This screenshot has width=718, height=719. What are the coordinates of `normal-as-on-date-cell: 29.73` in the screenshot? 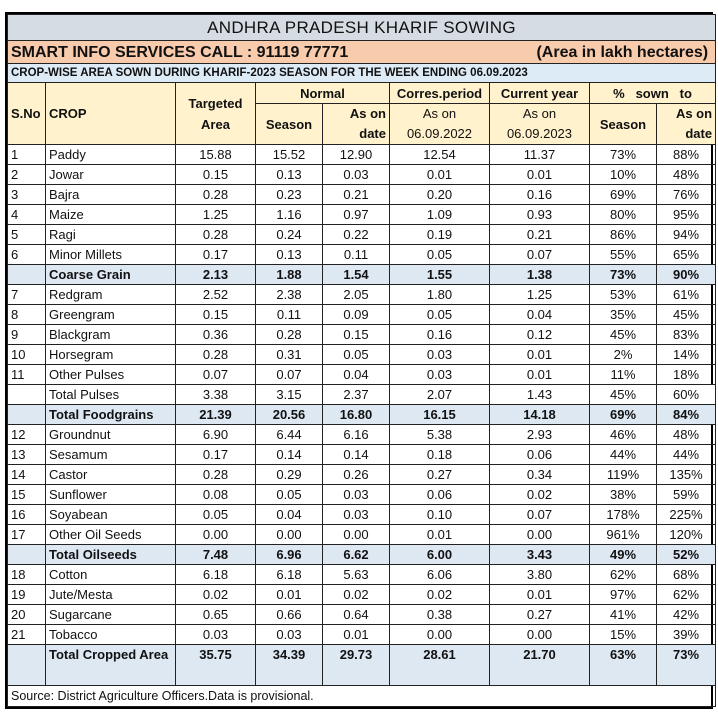 It's located at (356, 665).